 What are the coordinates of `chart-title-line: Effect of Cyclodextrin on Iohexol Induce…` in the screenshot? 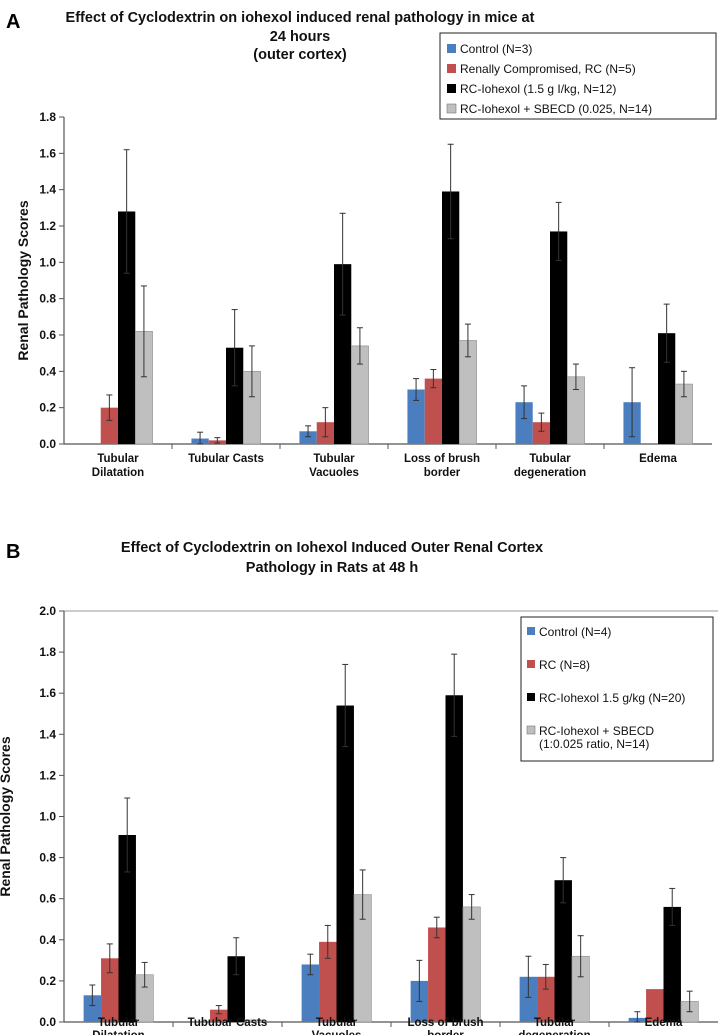 It's located at (332, 548).